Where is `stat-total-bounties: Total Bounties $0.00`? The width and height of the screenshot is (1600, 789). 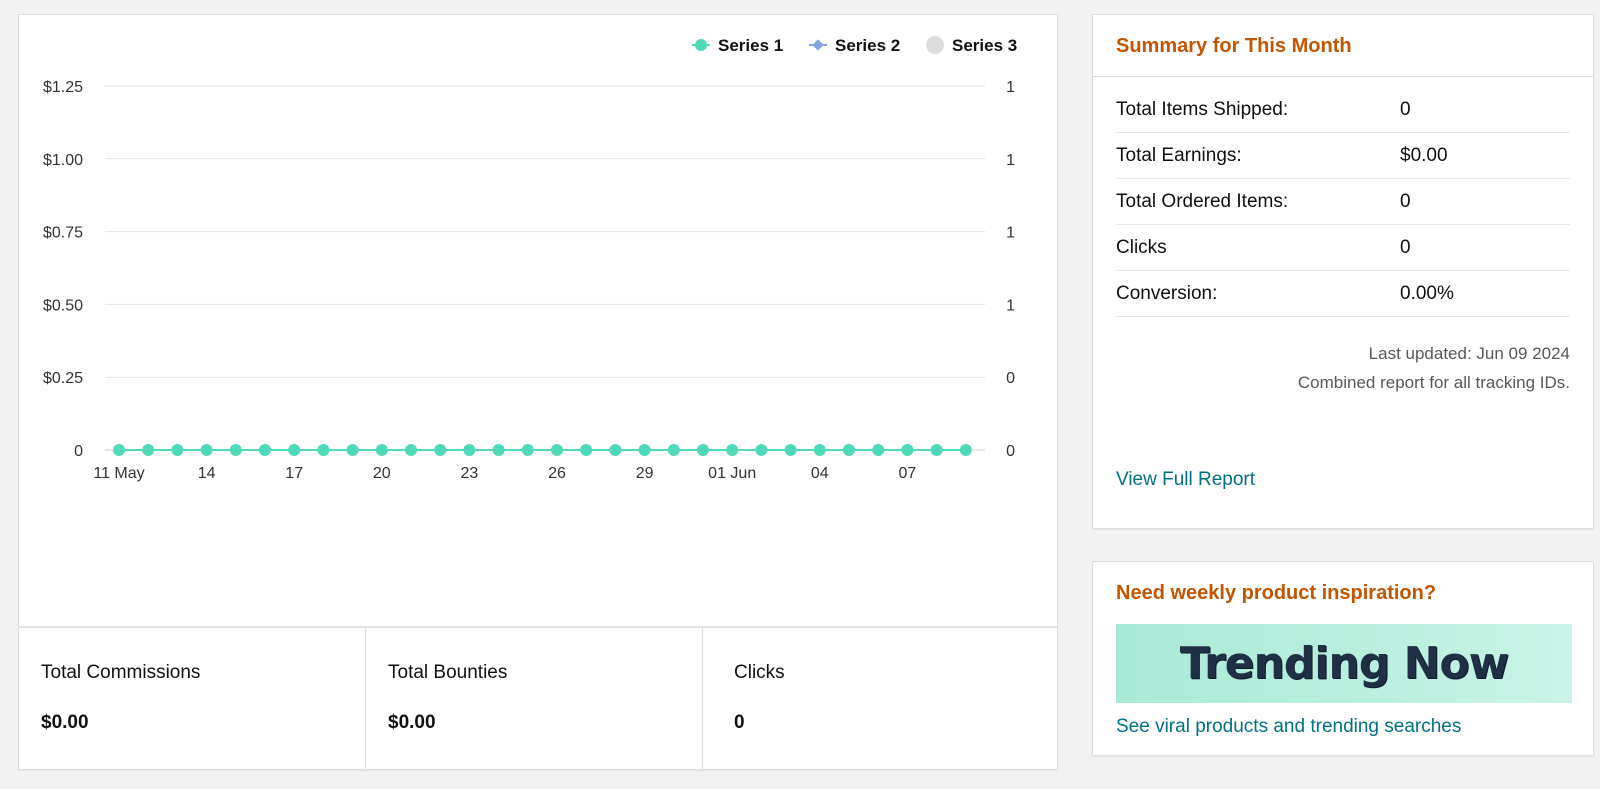
stat-total-bounties: Total Bounties $0.00 is located at coordinates (533, 698).